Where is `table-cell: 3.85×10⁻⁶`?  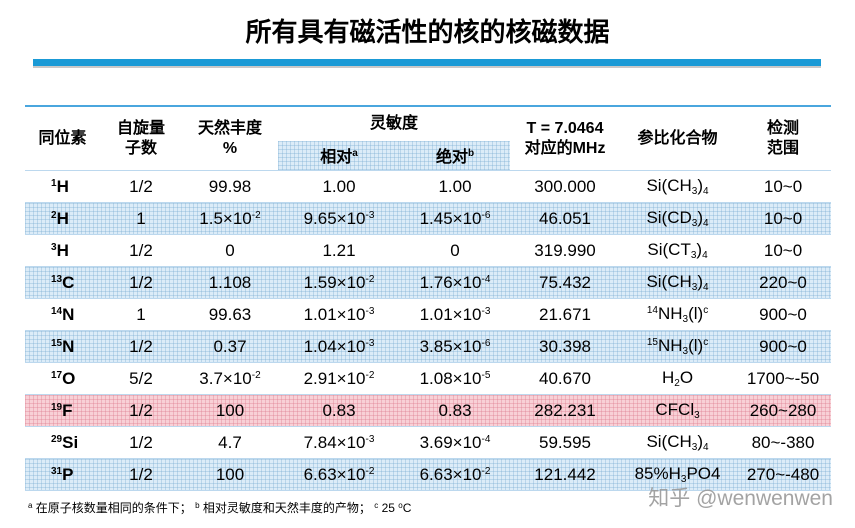 table-cell: 3.85×10⁻⁶ is located at coordinates (455, 346).